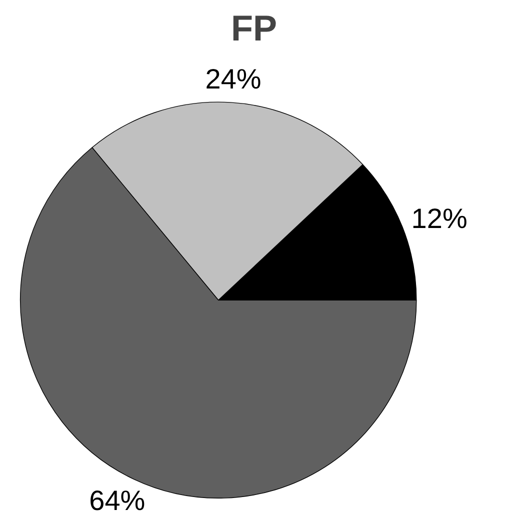 The image size is (507, 525). Describe the element at coordinates (254, 28) in the screenshot. I see `chart-title: FP` at that location.